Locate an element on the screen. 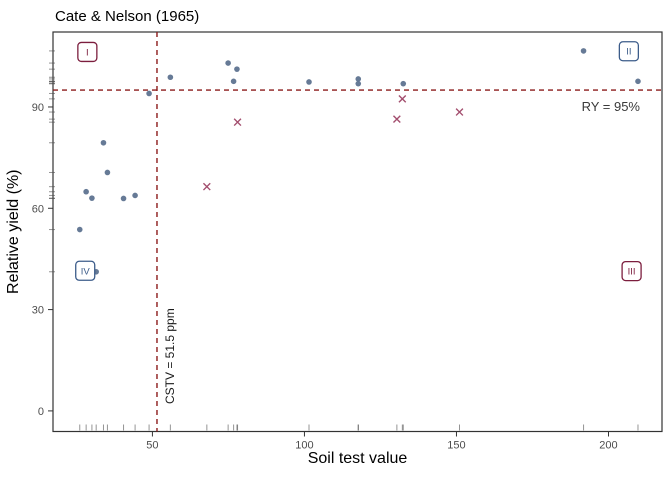 Image resolution: width=672 pixels, height=480 pixels. y-tick-label: 60 is located at coordinates (38, 209).